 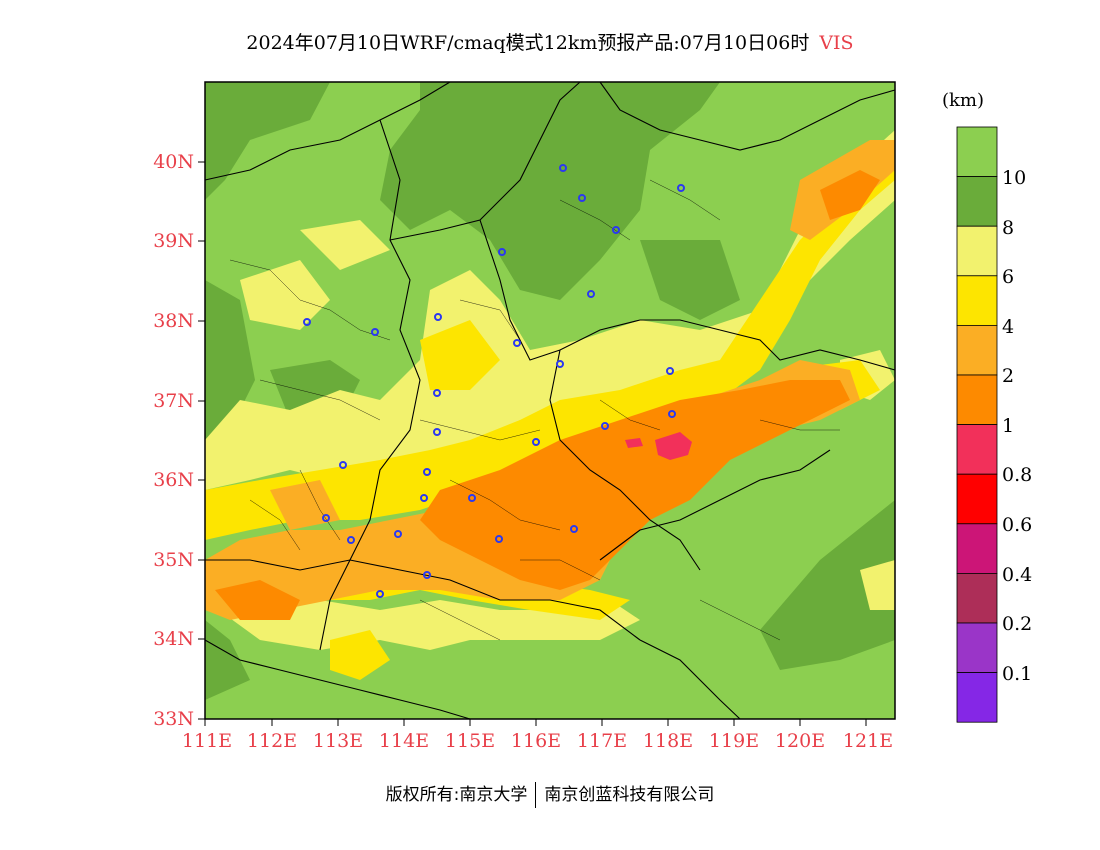 What do you see at coordinates (1008, 277) in the screenshot?
I see `legend-label: 6` at bounding box center [1008, 277].